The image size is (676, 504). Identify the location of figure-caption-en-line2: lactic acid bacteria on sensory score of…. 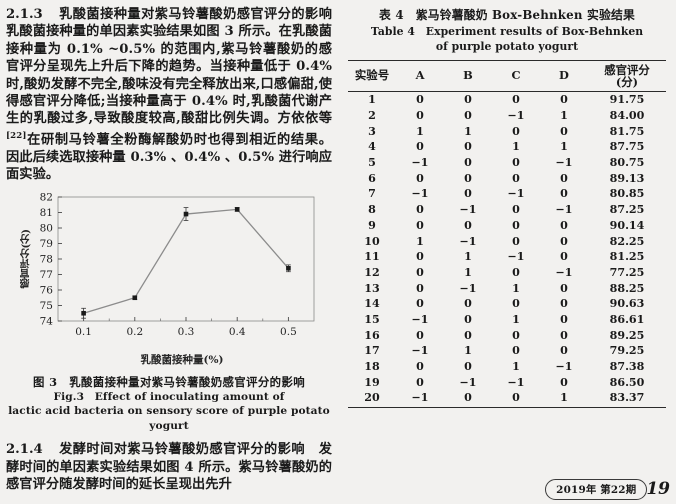
(169, 418).